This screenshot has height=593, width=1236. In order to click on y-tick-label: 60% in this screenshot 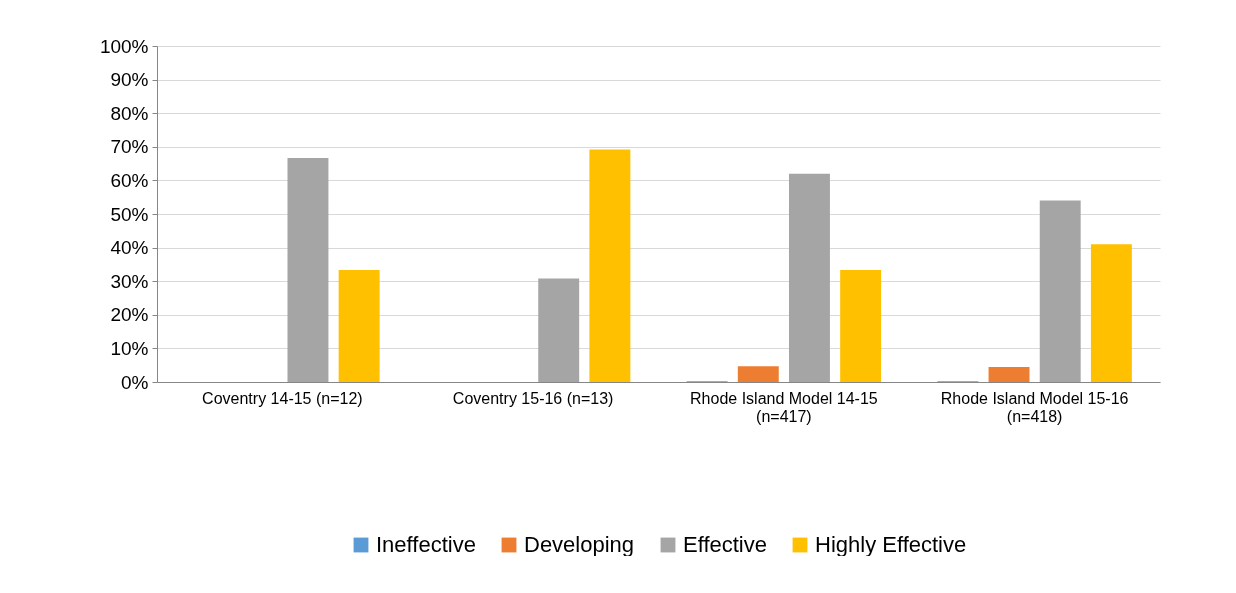, I will do `click(129, 180)`.